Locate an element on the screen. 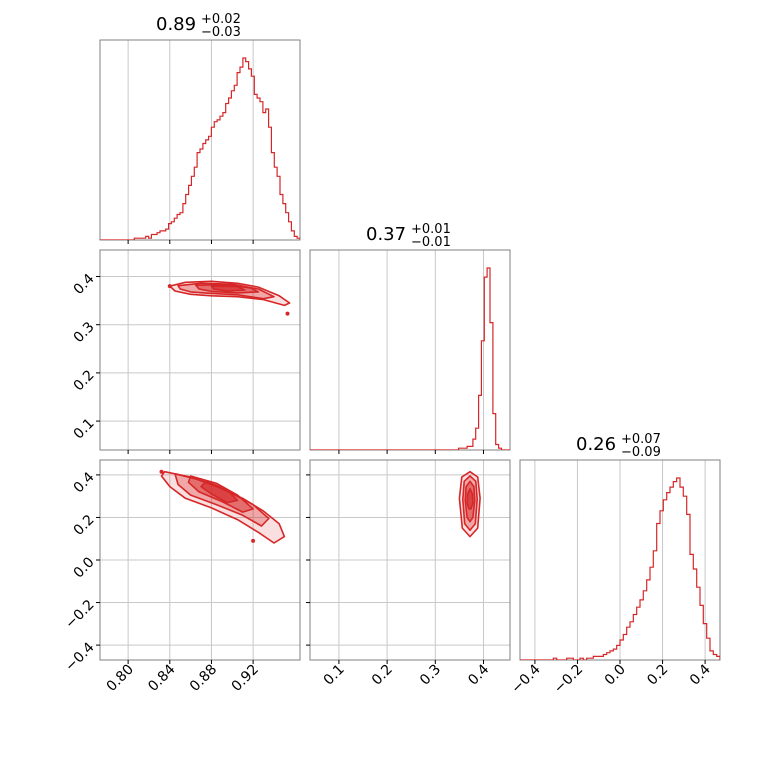  title-plus-0: +0.02 is located at coordinates (221, 19).